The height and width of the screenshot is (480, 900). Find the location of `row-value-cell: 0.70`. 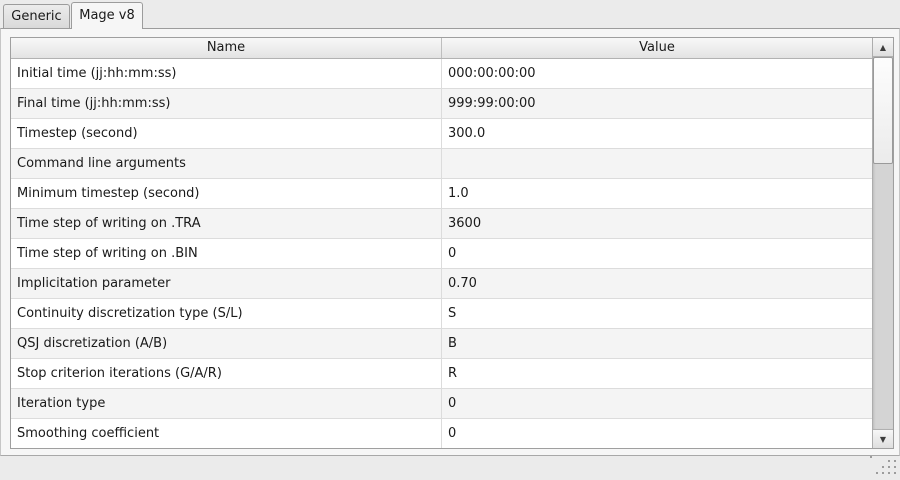

row-value-cell: 0.70 is located at coordinates (462, 283).